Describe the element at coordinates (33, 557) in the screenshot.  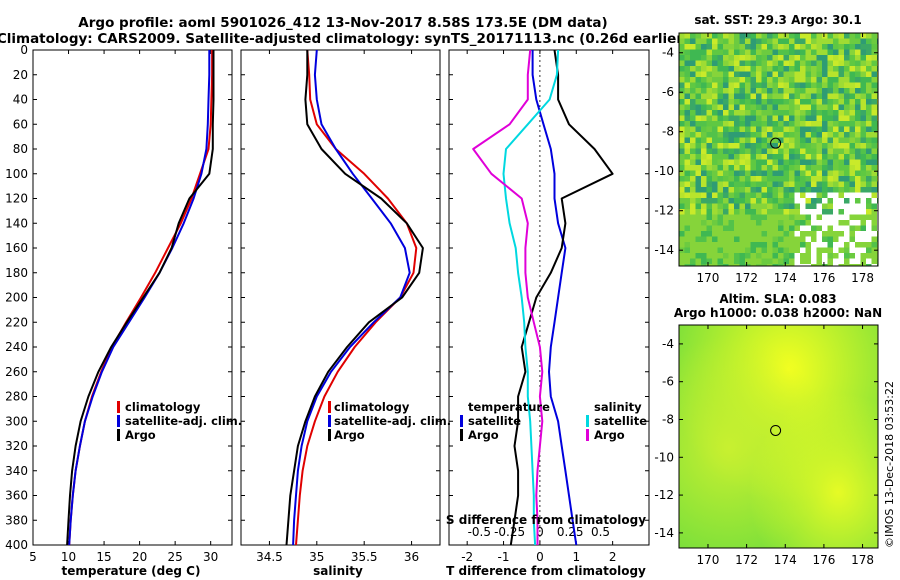
I see `x-tick-label: 5` at that location.